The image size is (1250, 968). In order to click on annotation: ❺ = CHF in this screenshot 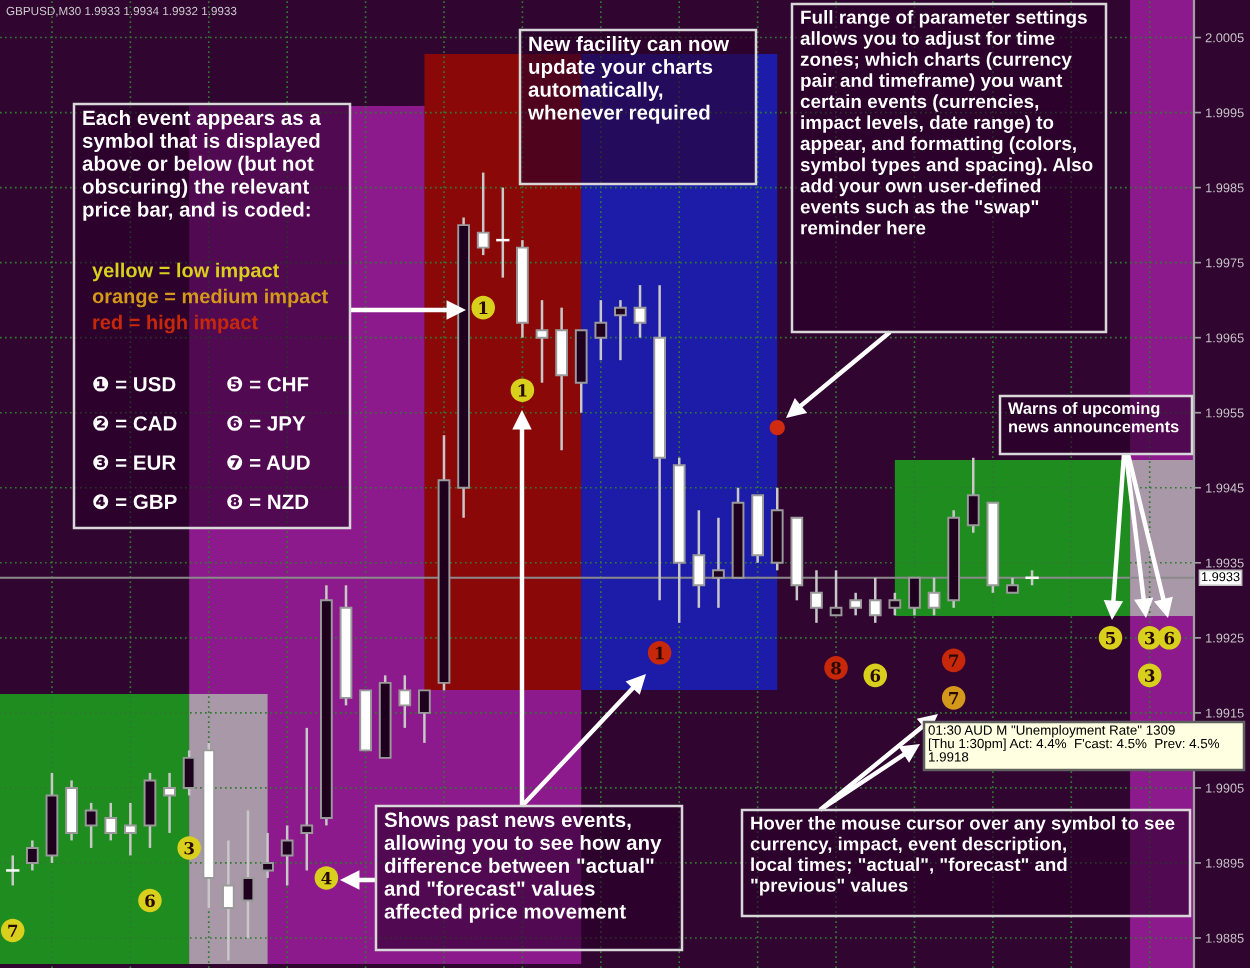, I will do `click(268, 384)`.